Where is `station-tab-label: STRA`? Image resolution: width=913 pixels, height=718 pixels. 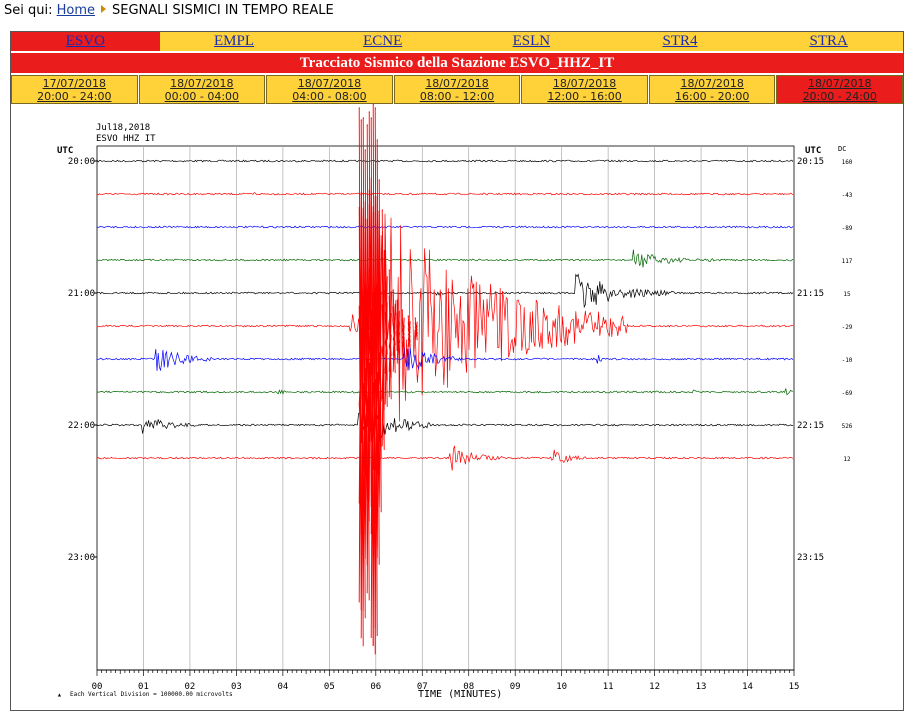
station-tab-label: STRA is located at coordinates (828, 41).